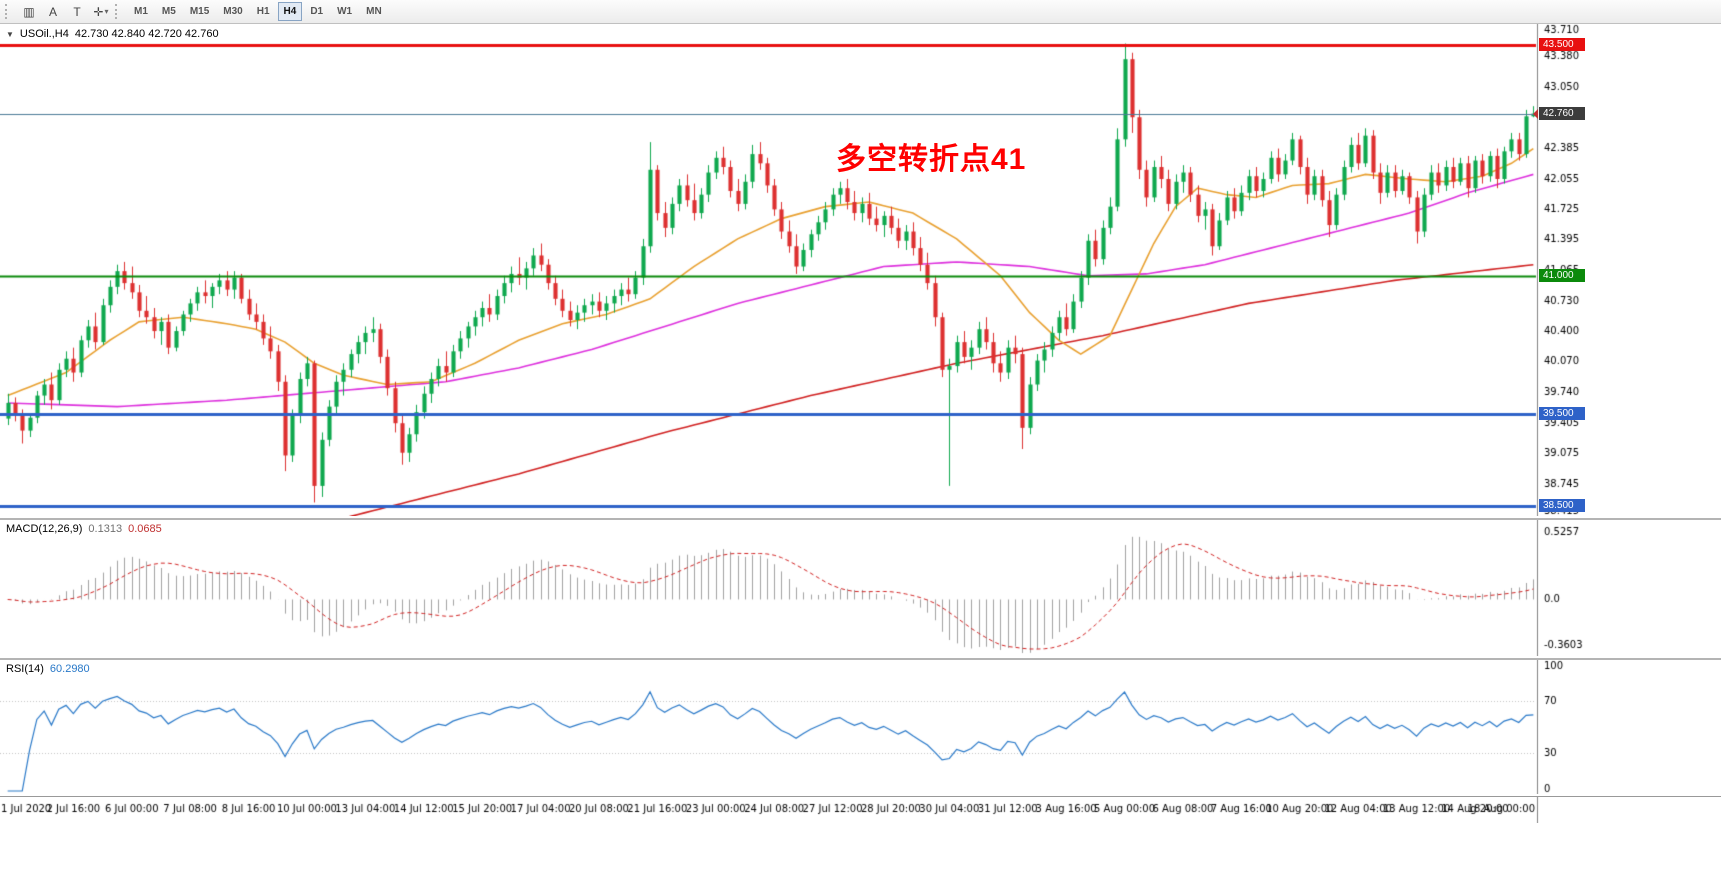 This screenshot has height=890, width=1721. I want to click on price-pointer-icon, so click(1535, 114).